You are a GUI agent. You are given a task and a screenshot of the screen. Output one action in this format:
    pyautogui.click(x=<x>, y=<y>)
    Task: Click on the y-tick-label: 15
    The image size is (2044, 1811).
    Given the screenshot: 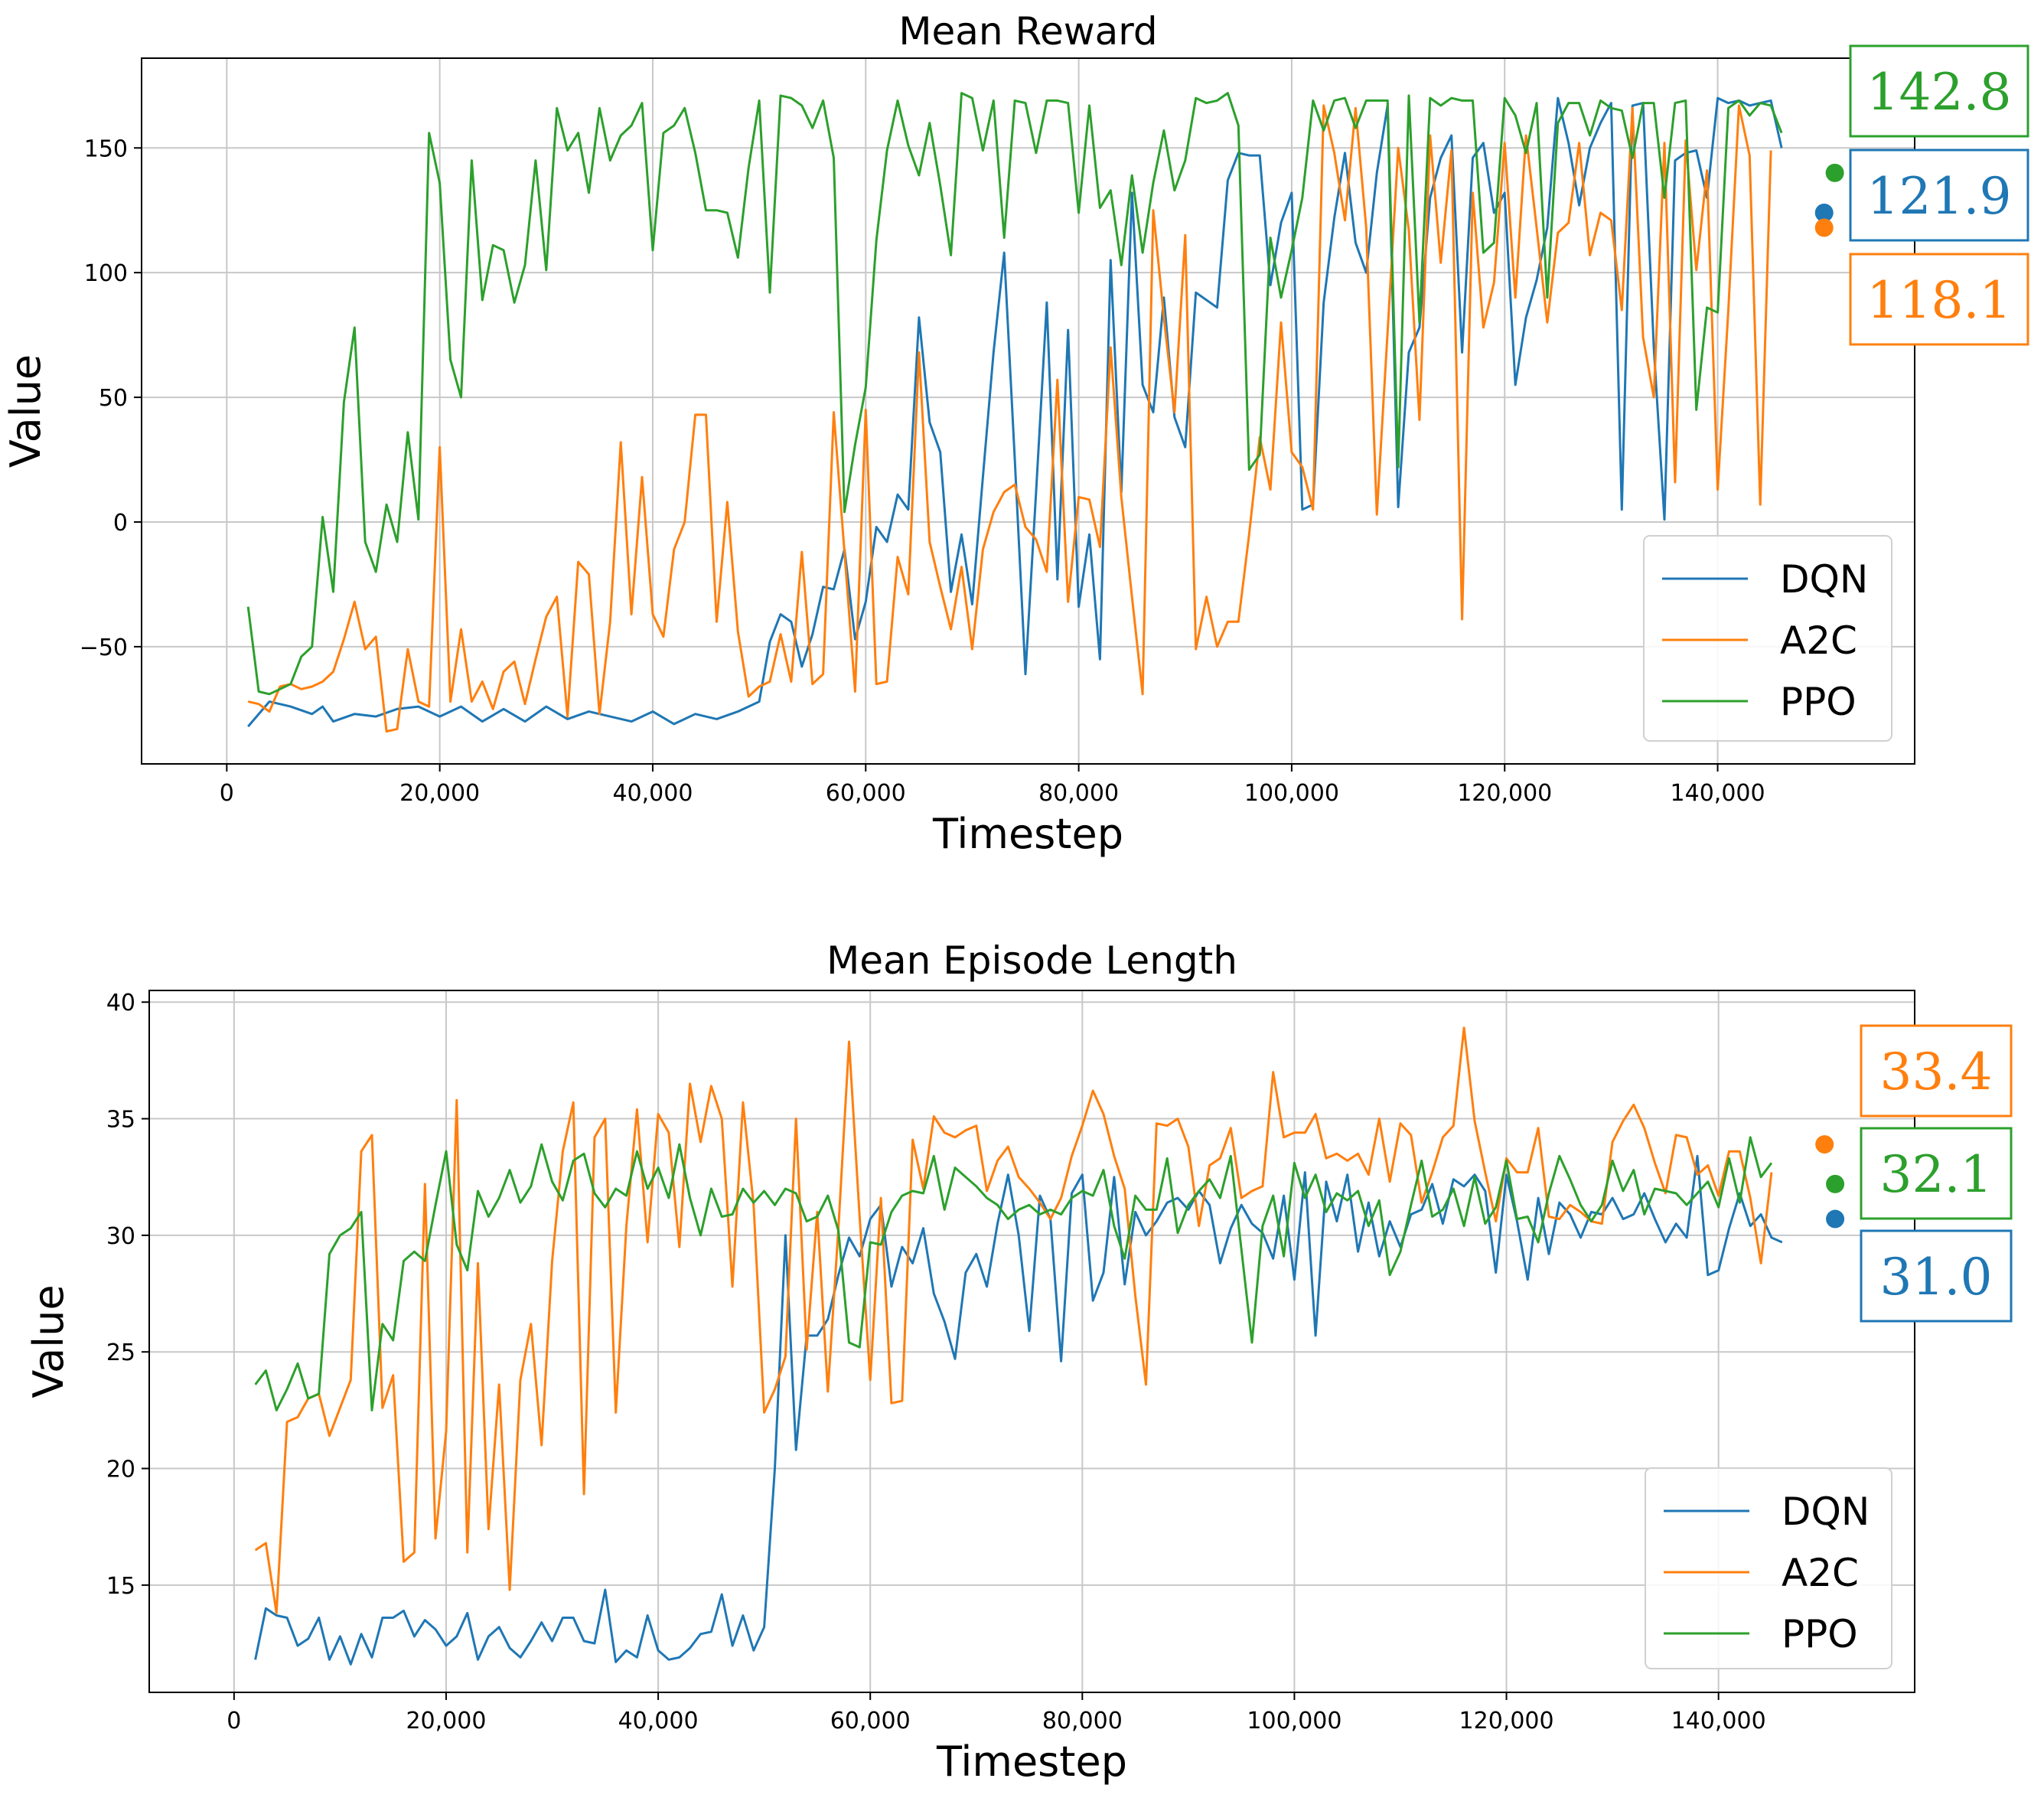 What is the action you would take?
    pyautogui.click(x=120, y=1587)
    